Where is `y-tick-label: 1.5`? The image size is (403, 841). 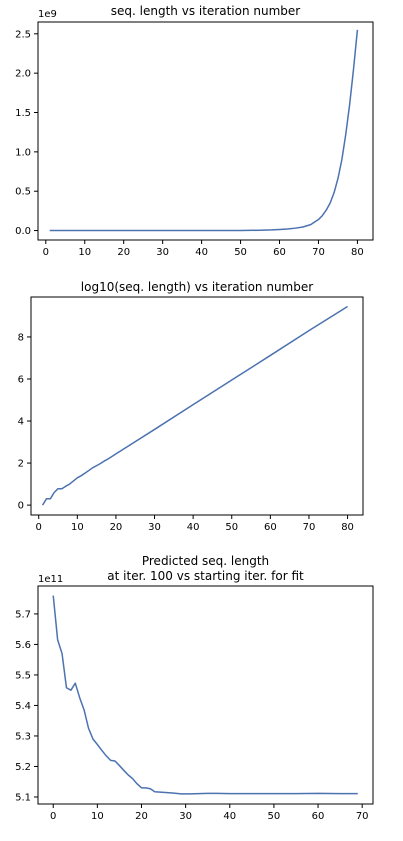 y-tick-label: 1.5 is located at coordinates (23, 113).